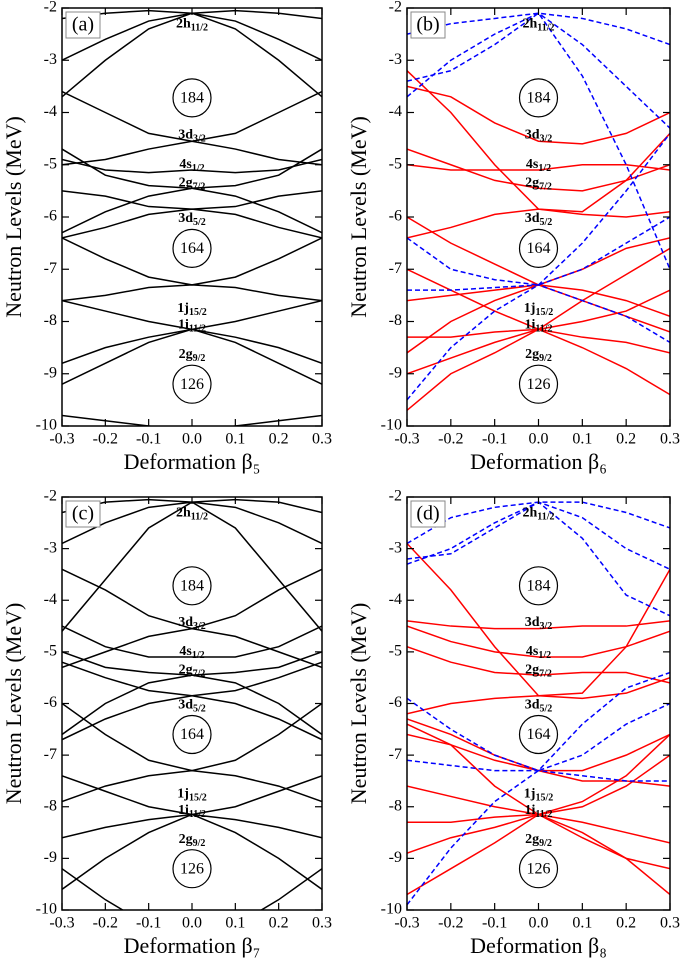  Describe the element at coordinates (539, 384) in the screenshot. I see `magic-number: 126` at that location.